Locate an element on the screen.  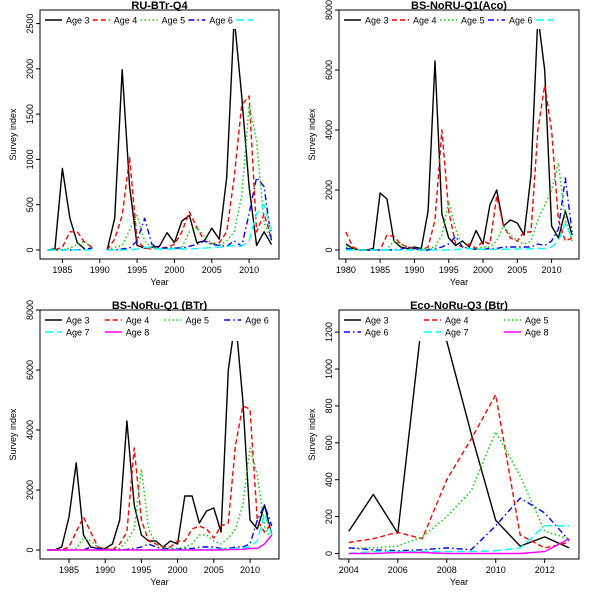
y-tick-label: 400 is located at coordinates (329, 479).